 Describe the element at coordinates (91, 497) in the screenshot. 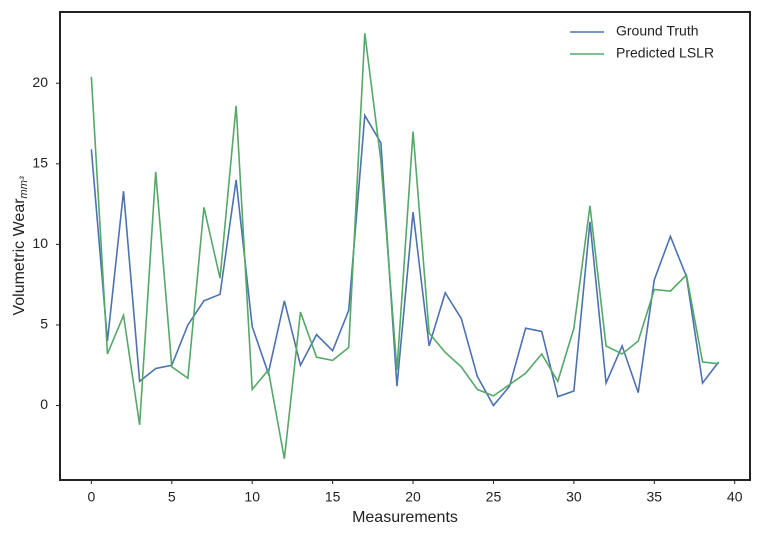

I see `x-tick-label: 0` at that location.